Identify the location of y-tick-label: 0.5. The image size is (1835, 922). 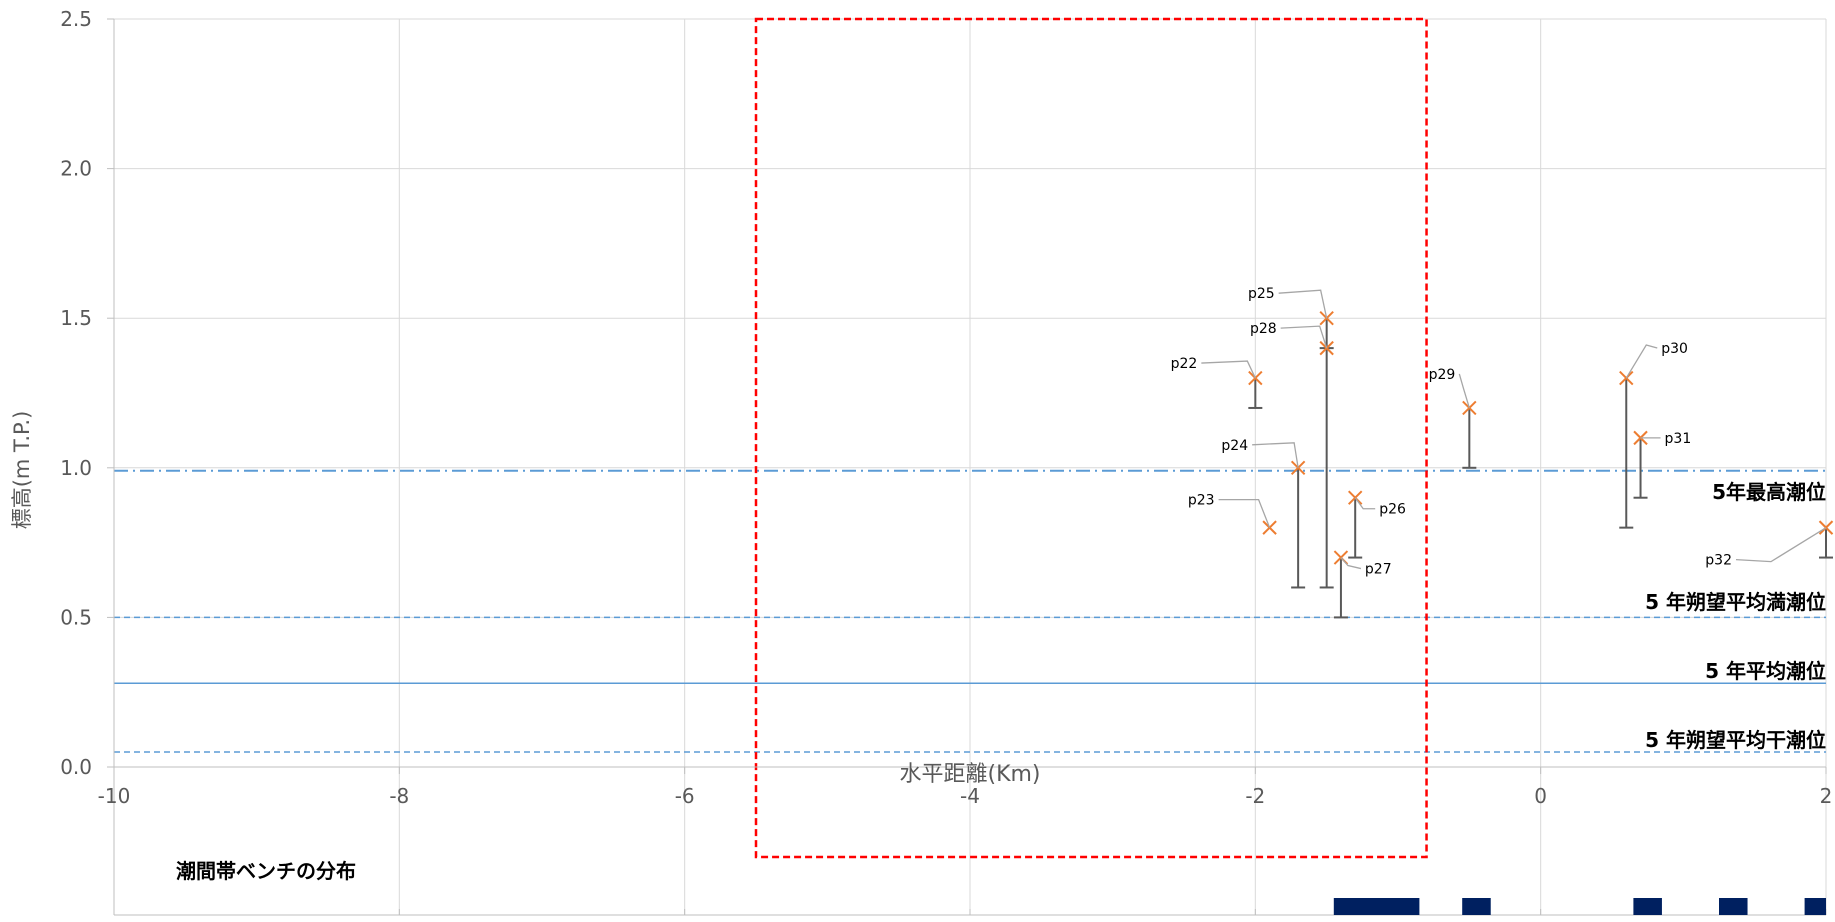
(76, 617).